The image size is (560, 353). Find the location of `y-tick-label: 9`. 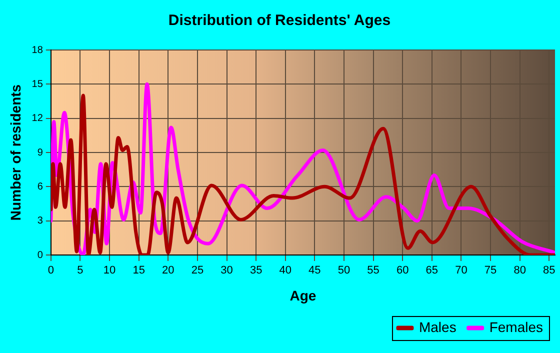

y-tick-label: 9 is located at coordinates (40, 152).